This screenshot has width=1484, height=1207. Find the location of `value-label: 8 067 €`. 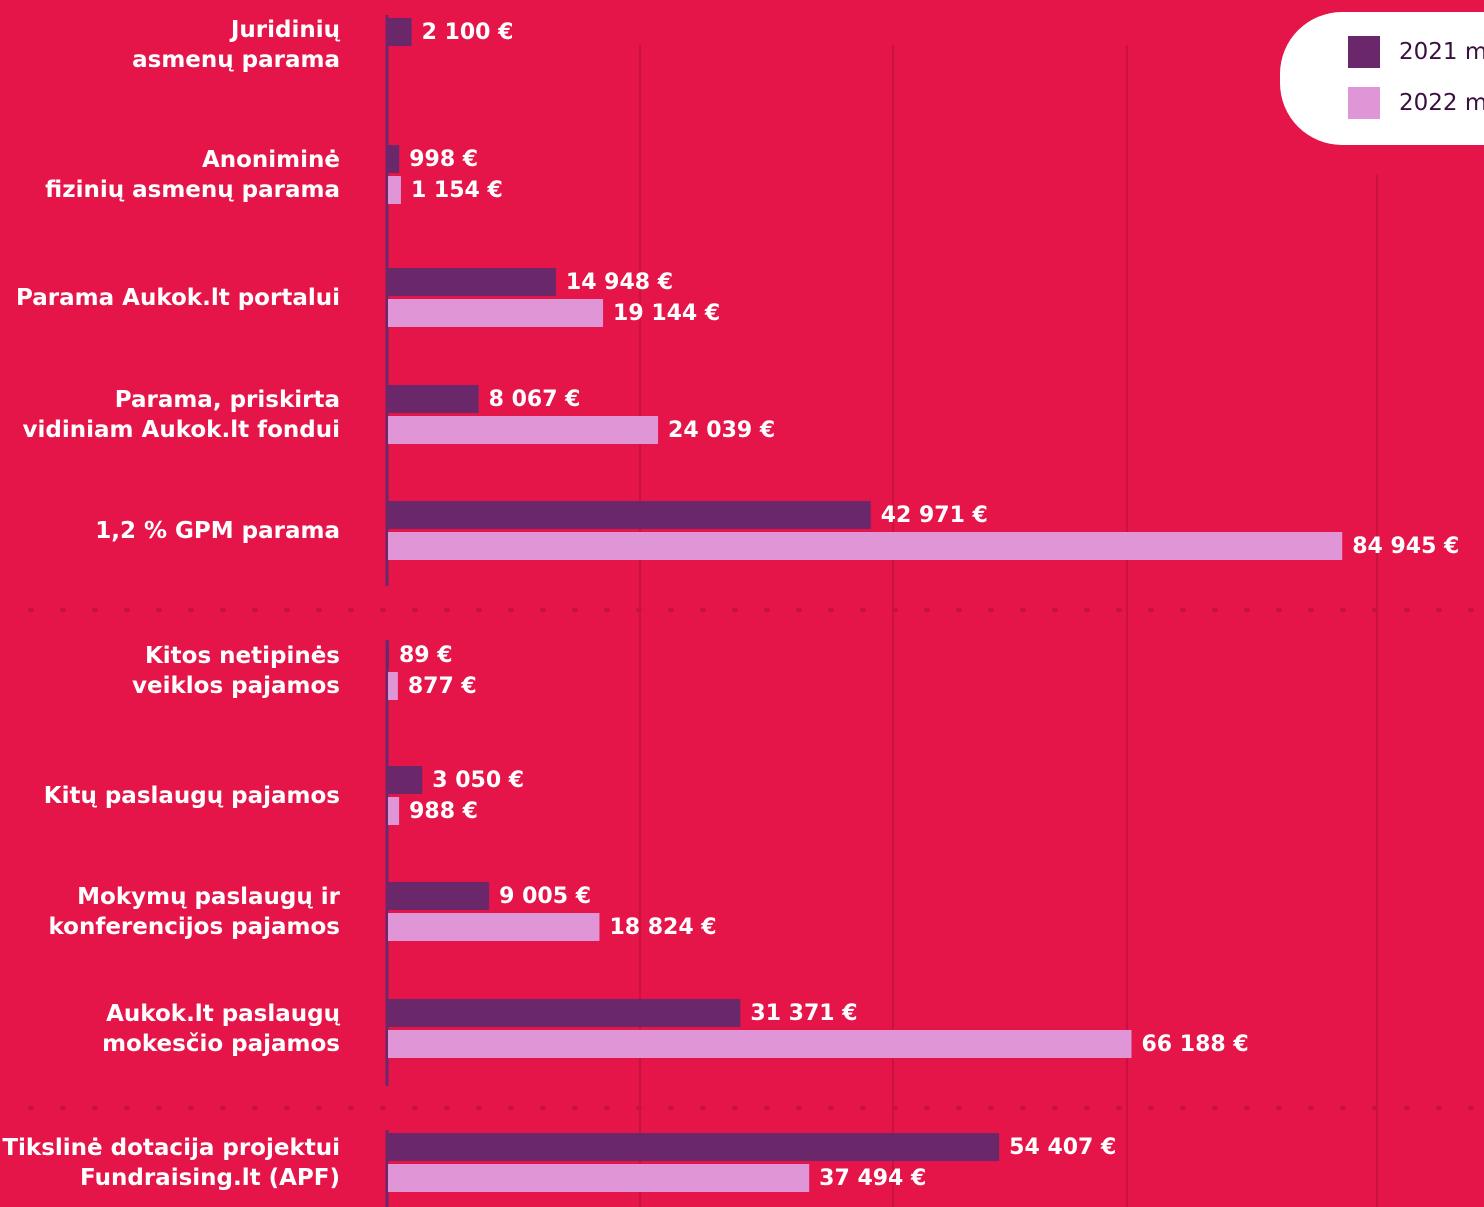

value-label: 8 067 € is located at coordinates (535, 399).